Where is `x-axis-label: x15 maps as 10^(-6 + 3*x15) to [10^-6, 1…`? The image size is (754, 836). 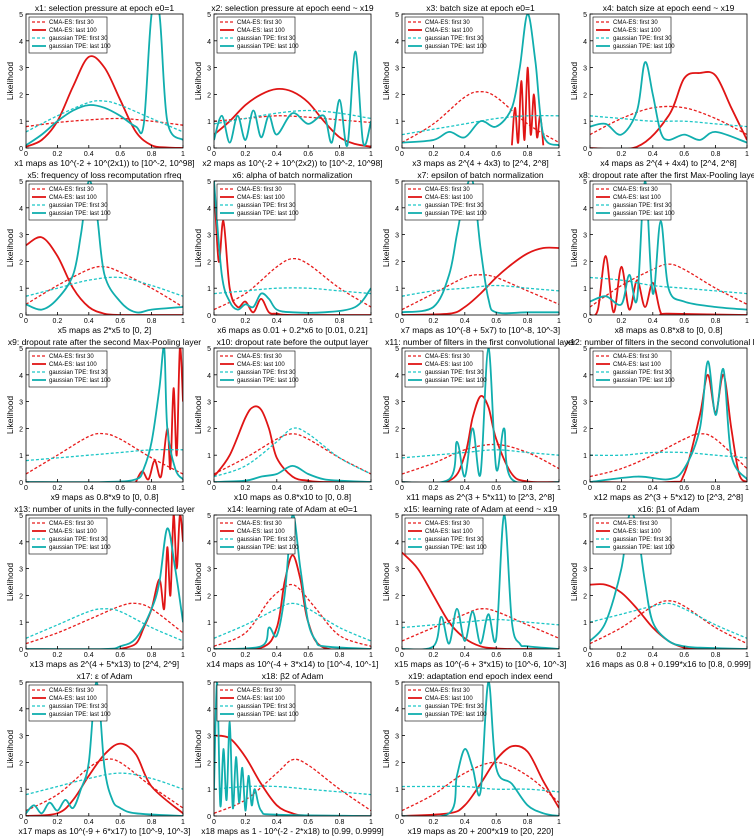 x-axis-label: x15 maps as 10^(-6 + 3*x15) to [10^-6, 1… is located at coordinates (481, 664).